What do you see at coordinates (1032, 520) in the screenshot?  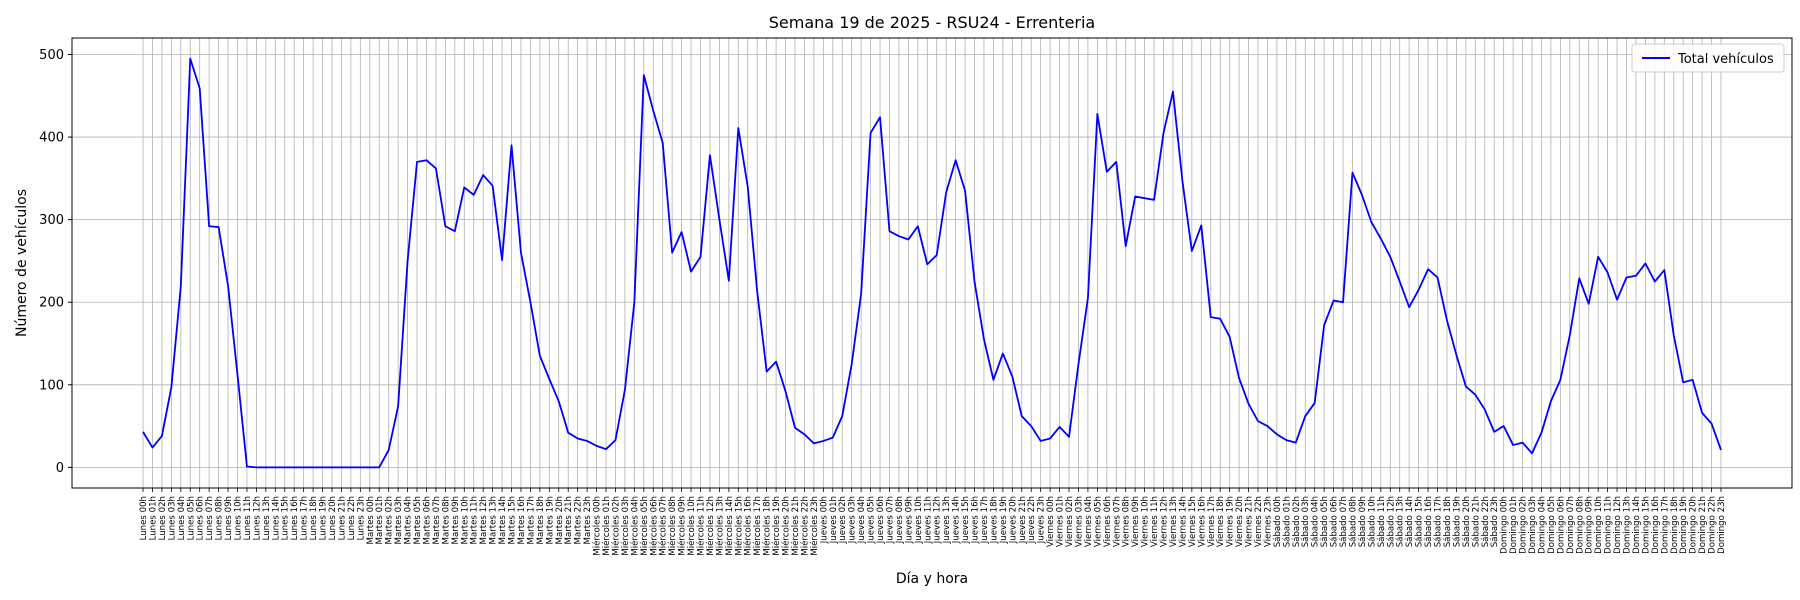 I see `x-tick-label: Jueves 22h` at bounding box center [1032, 520].